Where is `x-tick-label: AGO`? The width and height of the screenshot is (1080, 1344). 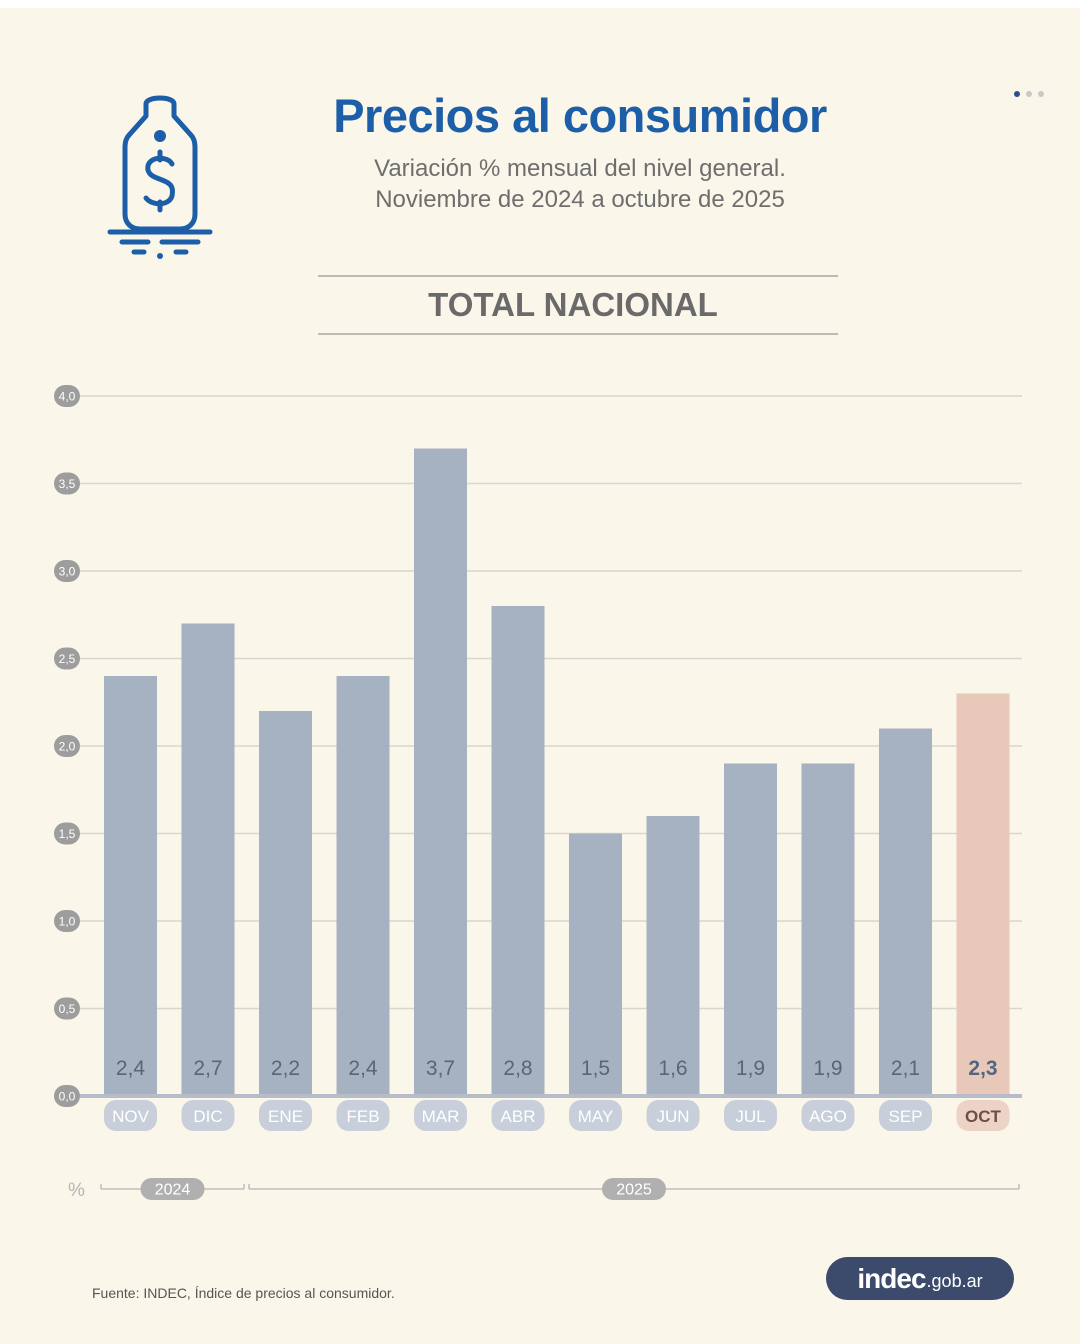 x-tick-label: AGO is located at coordinates (828, 1116).